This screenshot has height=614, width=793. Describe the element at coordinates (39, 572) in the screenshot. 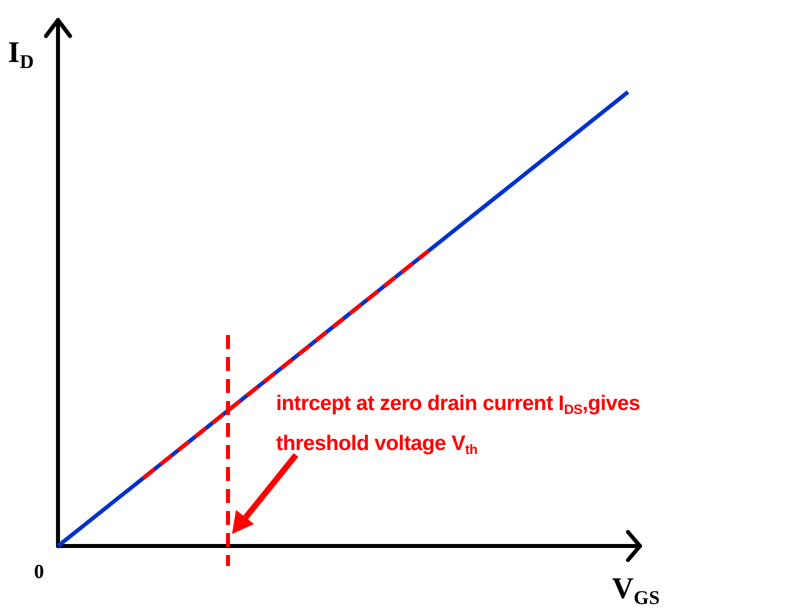

I see `text: 0` at that location.